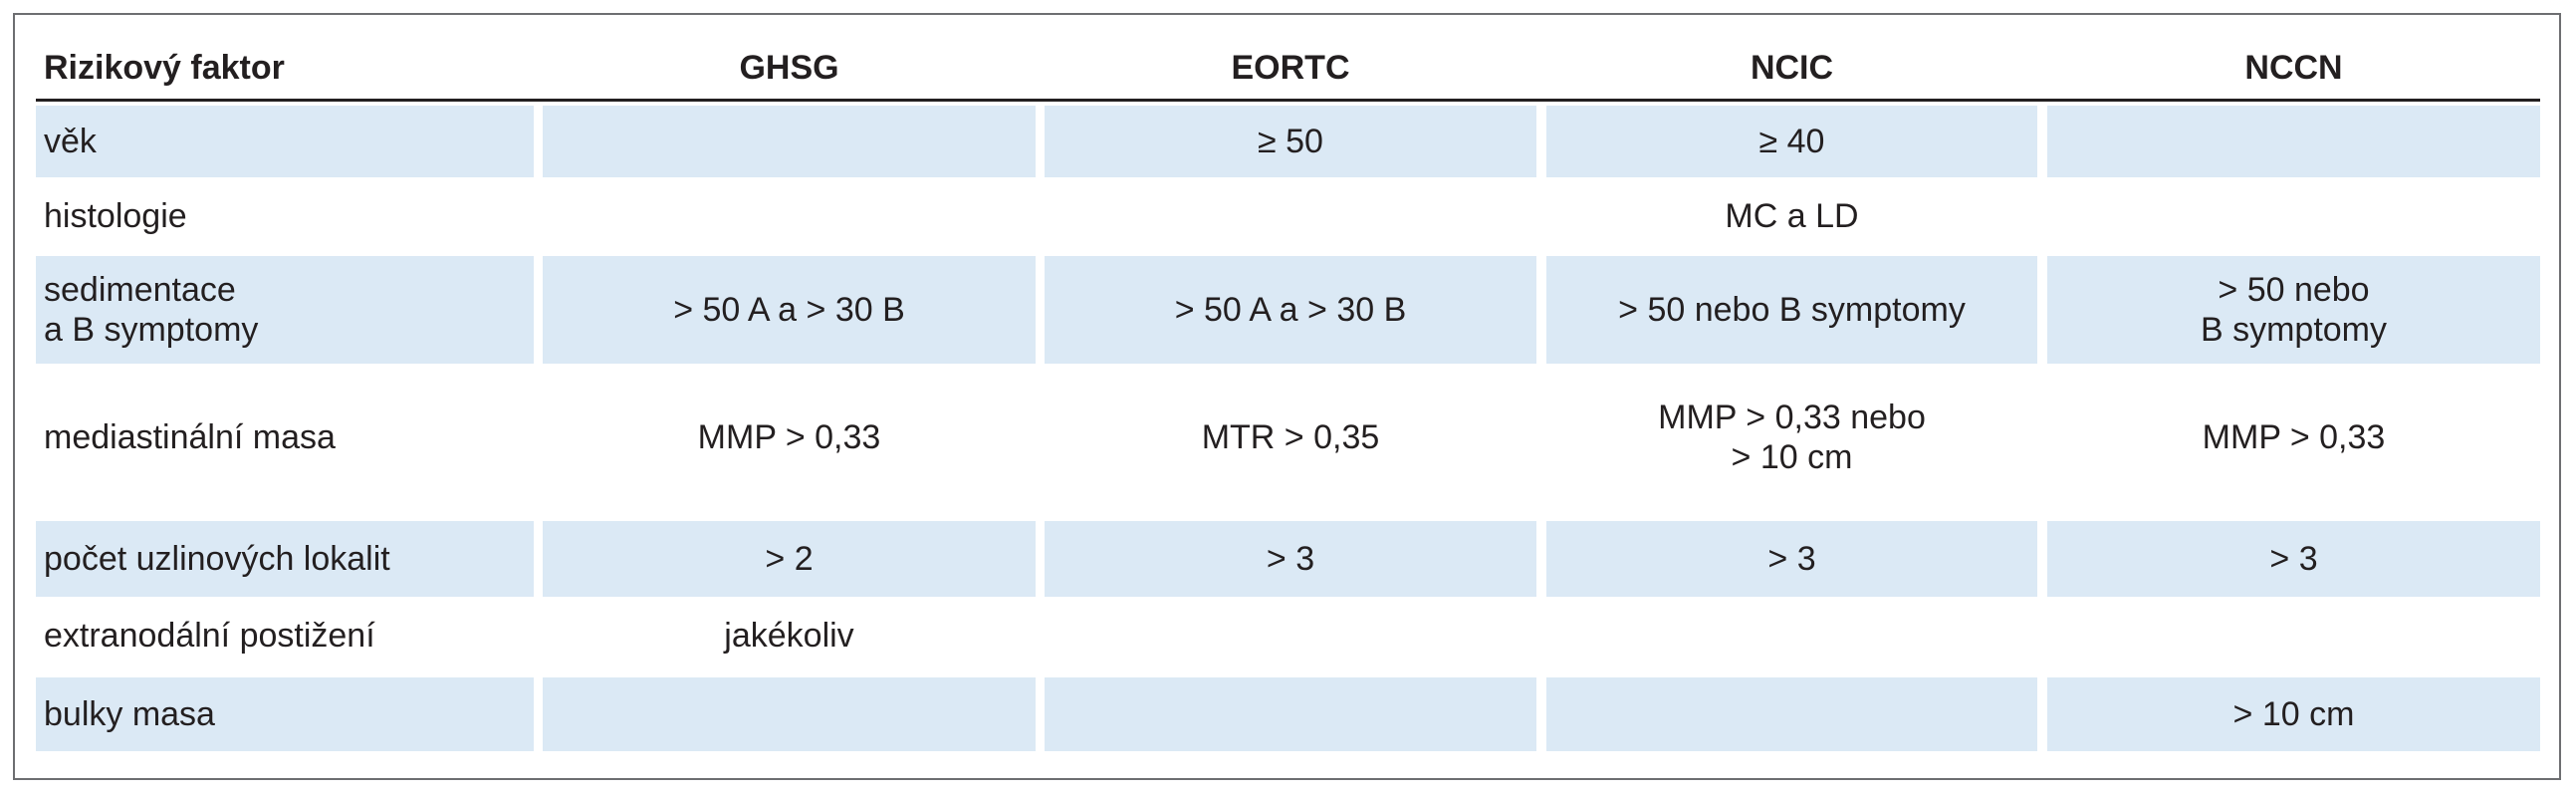  I want to click on table-cell: > 2, so click(789, 559).